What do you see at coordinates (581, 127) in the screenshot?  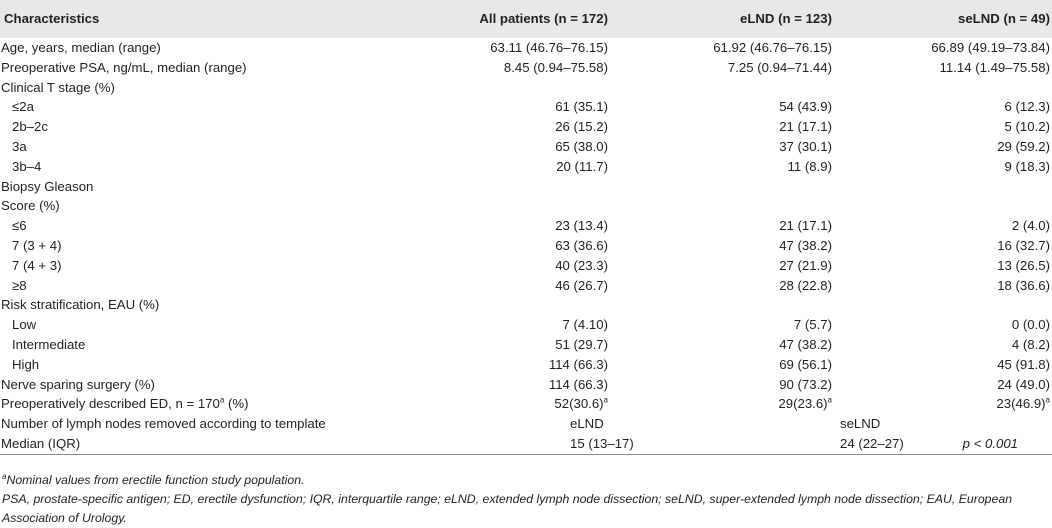 I see `cell-all: 26 (15.2)` at bounding box center [581, 127].